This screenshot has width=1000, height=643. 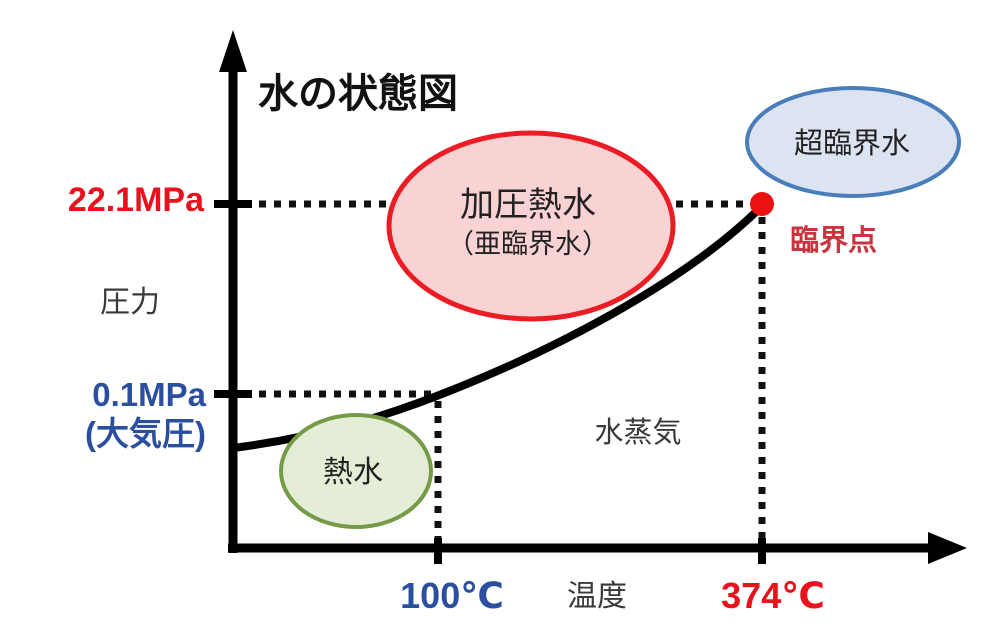 What do you see at coordinates (528, 244) in the screenshot?
I see `pressurized-hot-water-label-line2: （亜臨界水）` at bounding box center [528, 244].